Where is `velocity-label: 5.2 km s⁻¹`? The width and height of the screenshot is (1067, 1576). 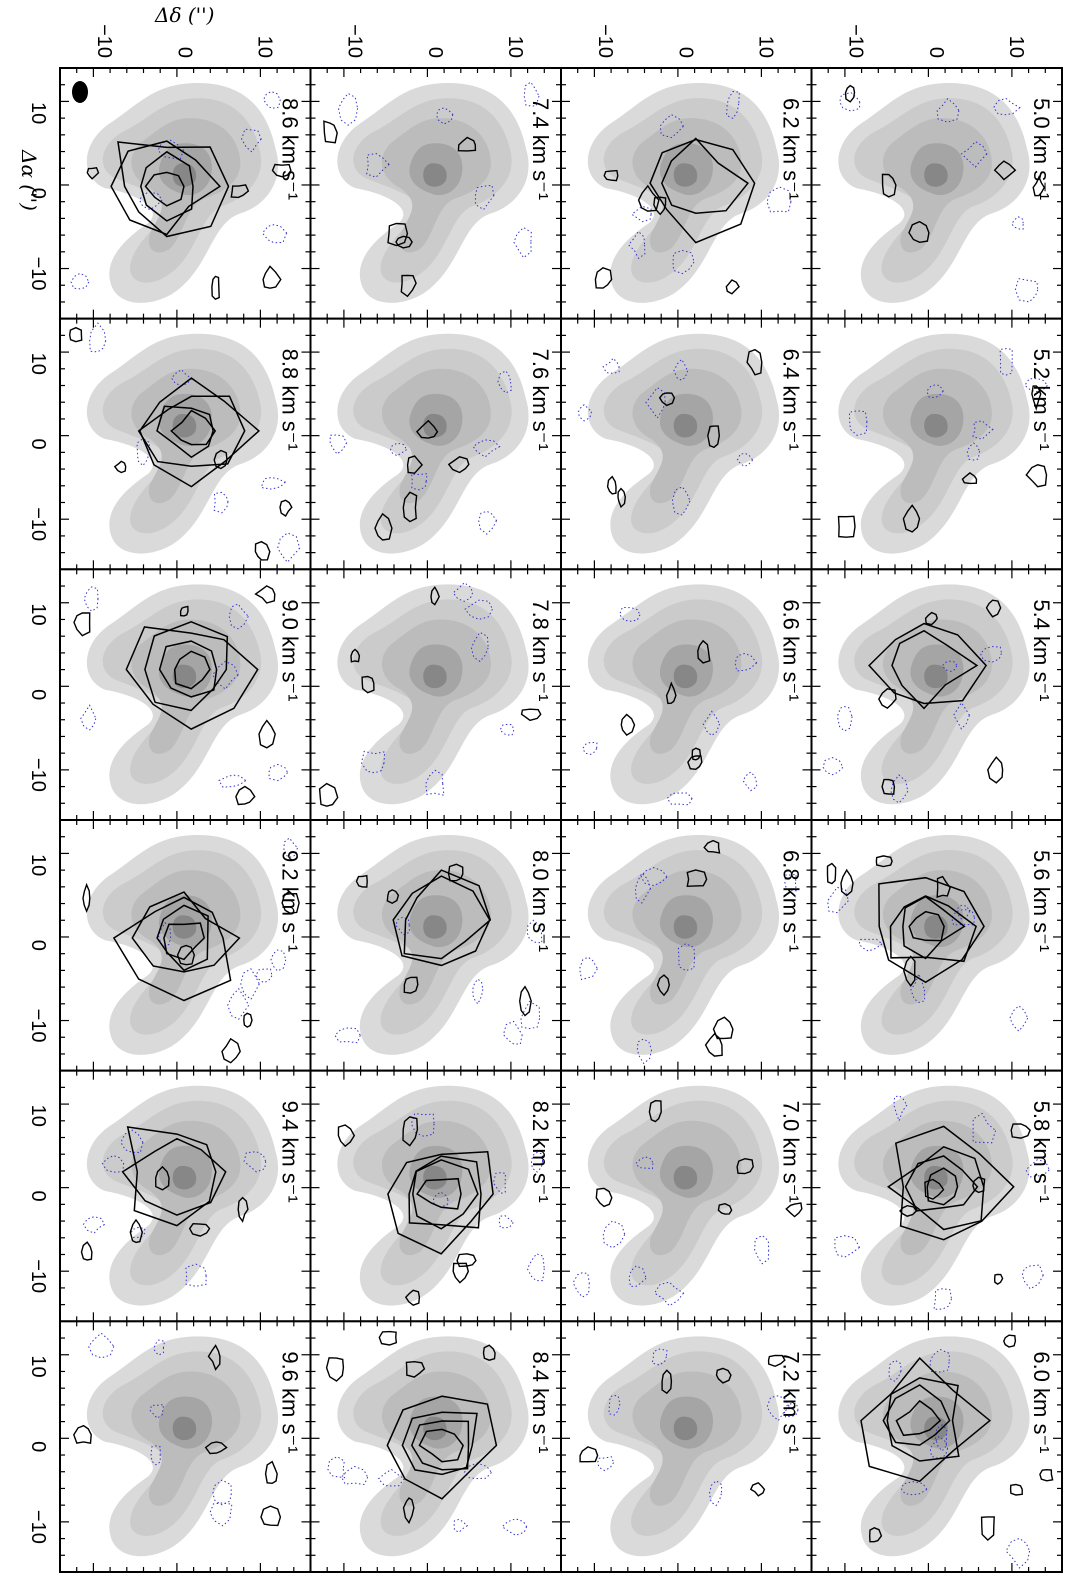
velocity-label: 5.2 km s⁻¹ is located at coordinates (1041, 400).